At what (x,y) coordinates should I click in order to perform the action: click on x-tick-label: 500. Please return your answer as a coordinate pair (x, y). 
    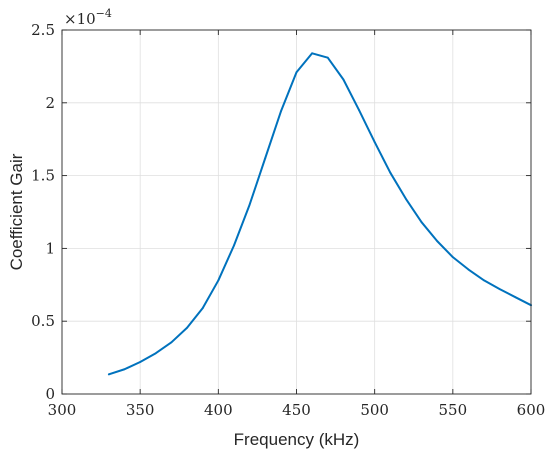
    Looking at the image, I should click on (374, 410).